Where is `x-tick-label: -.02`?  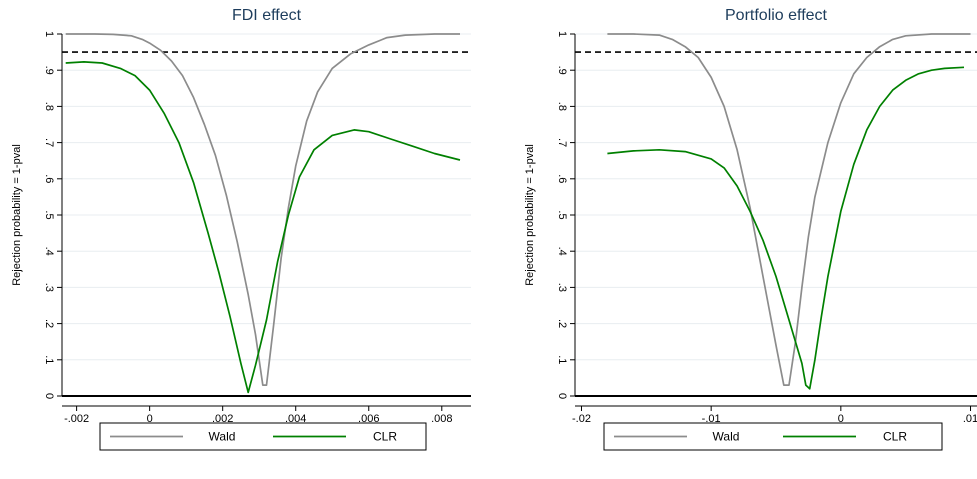
x-tick-label: -.02 is located at coordinates (581, 419).